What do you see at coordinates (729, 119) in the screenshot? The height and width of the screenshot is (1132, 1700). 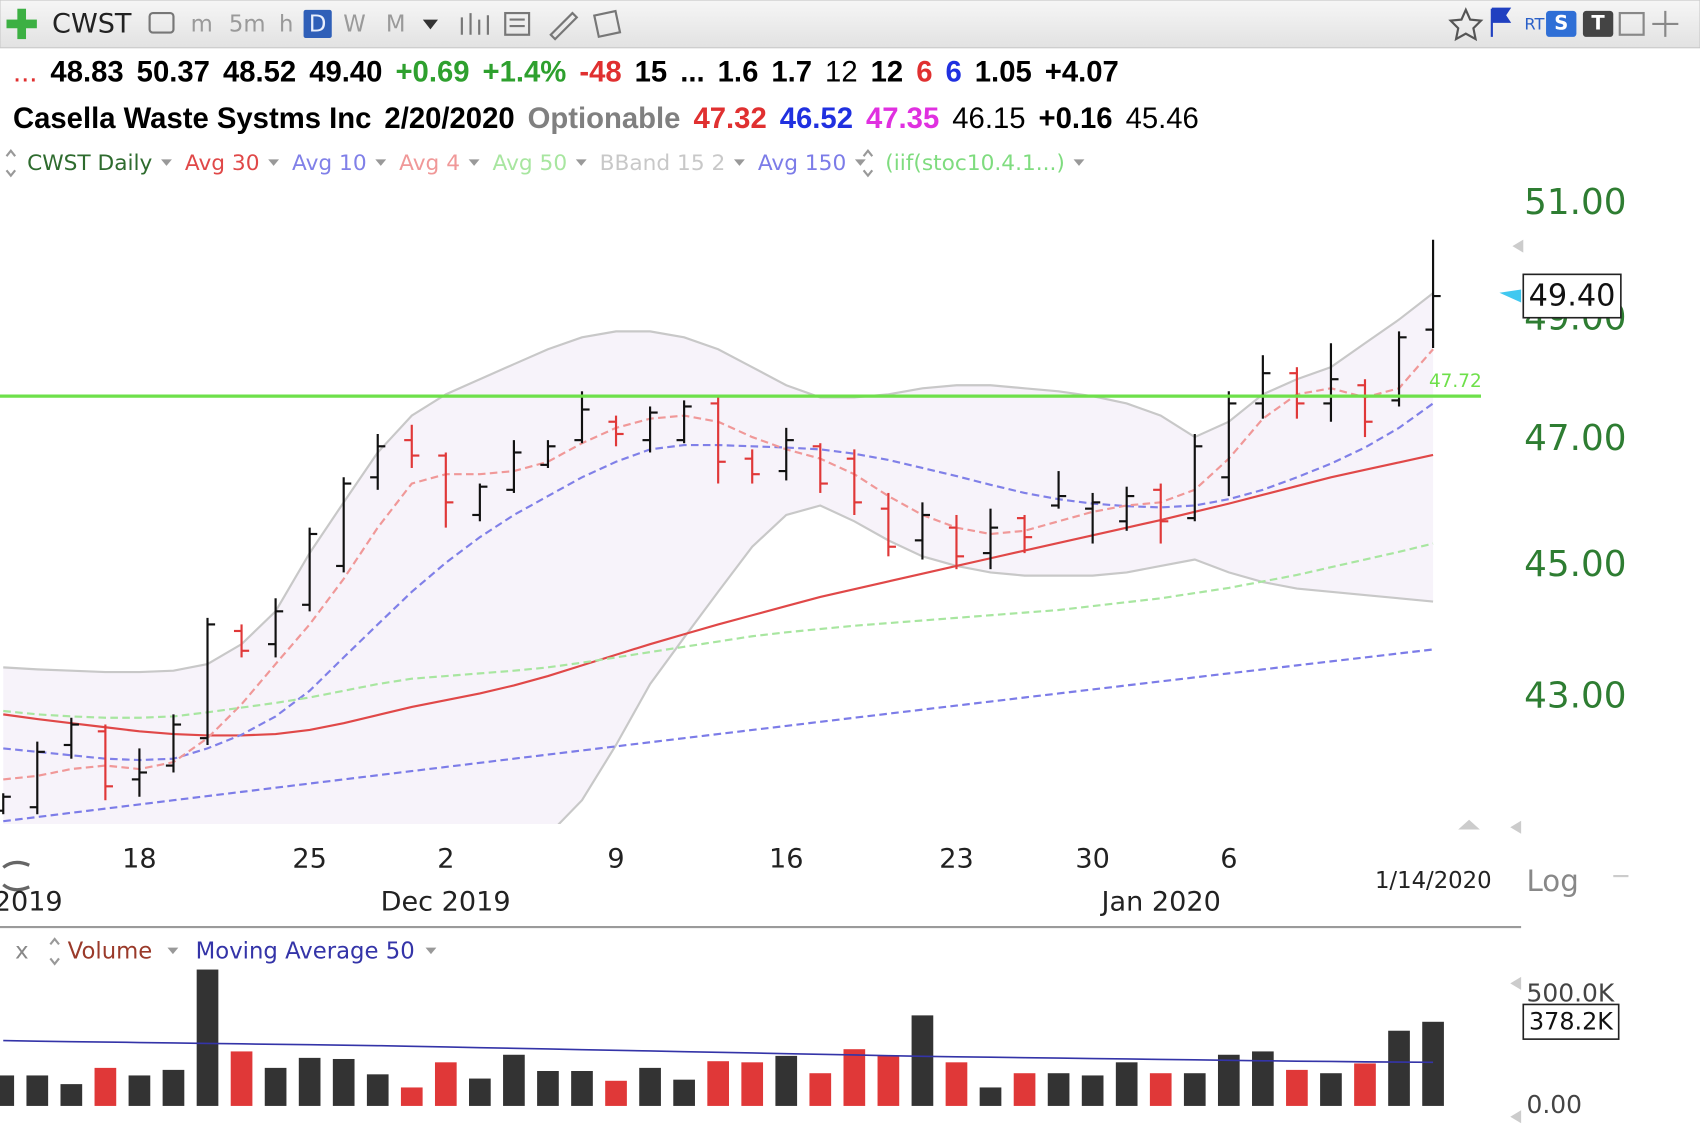 I see `quote-field: 47.32` at bounding box center [729, 119].